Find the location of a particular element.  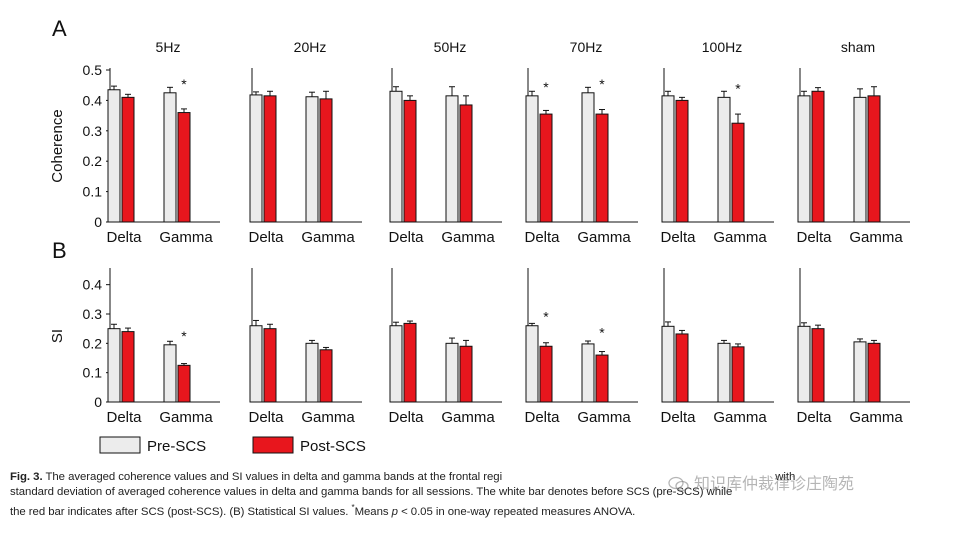

panel-letter-B: B is located at coordinates (59, 250).